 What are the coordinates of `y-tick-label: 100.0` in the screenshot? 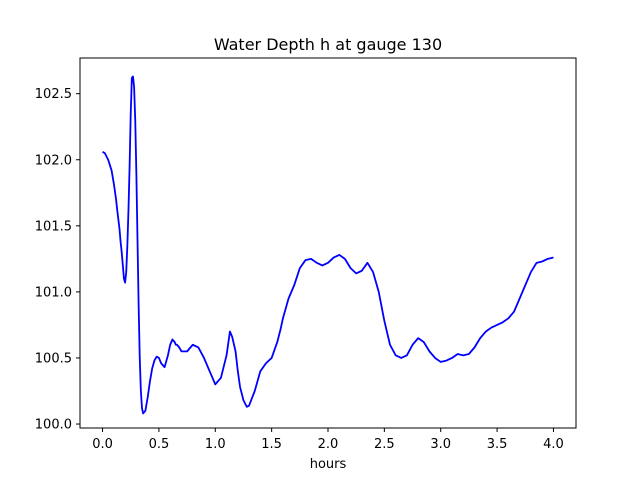 It's located at (53, 425).